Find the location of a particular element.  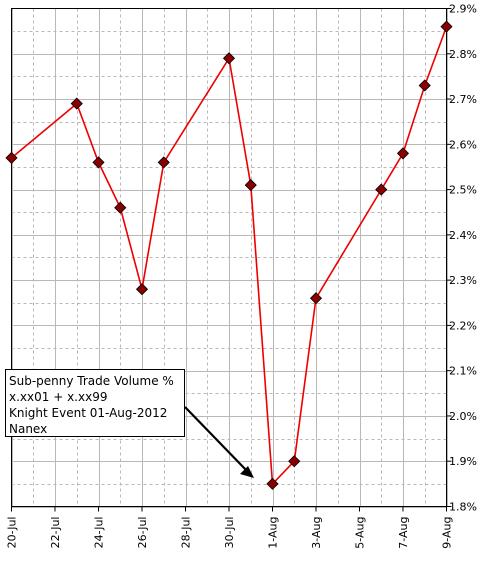

annotation-line-4: Nanex is located at coordinates (28, 429).